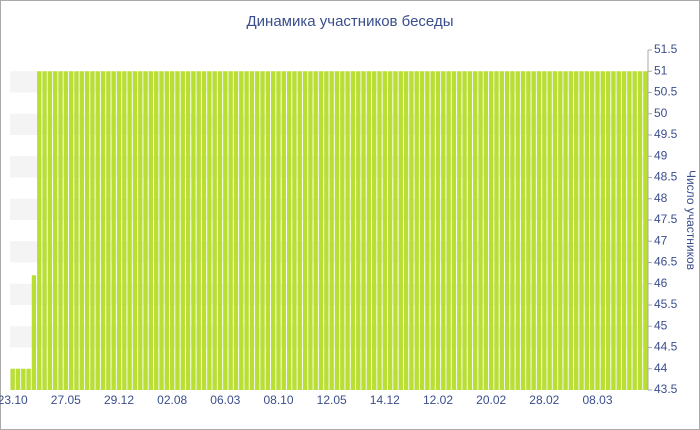  Describe the element at coordinates (597, 400) in the screenshot. I see `x-tick-label: 08.03` at that location.